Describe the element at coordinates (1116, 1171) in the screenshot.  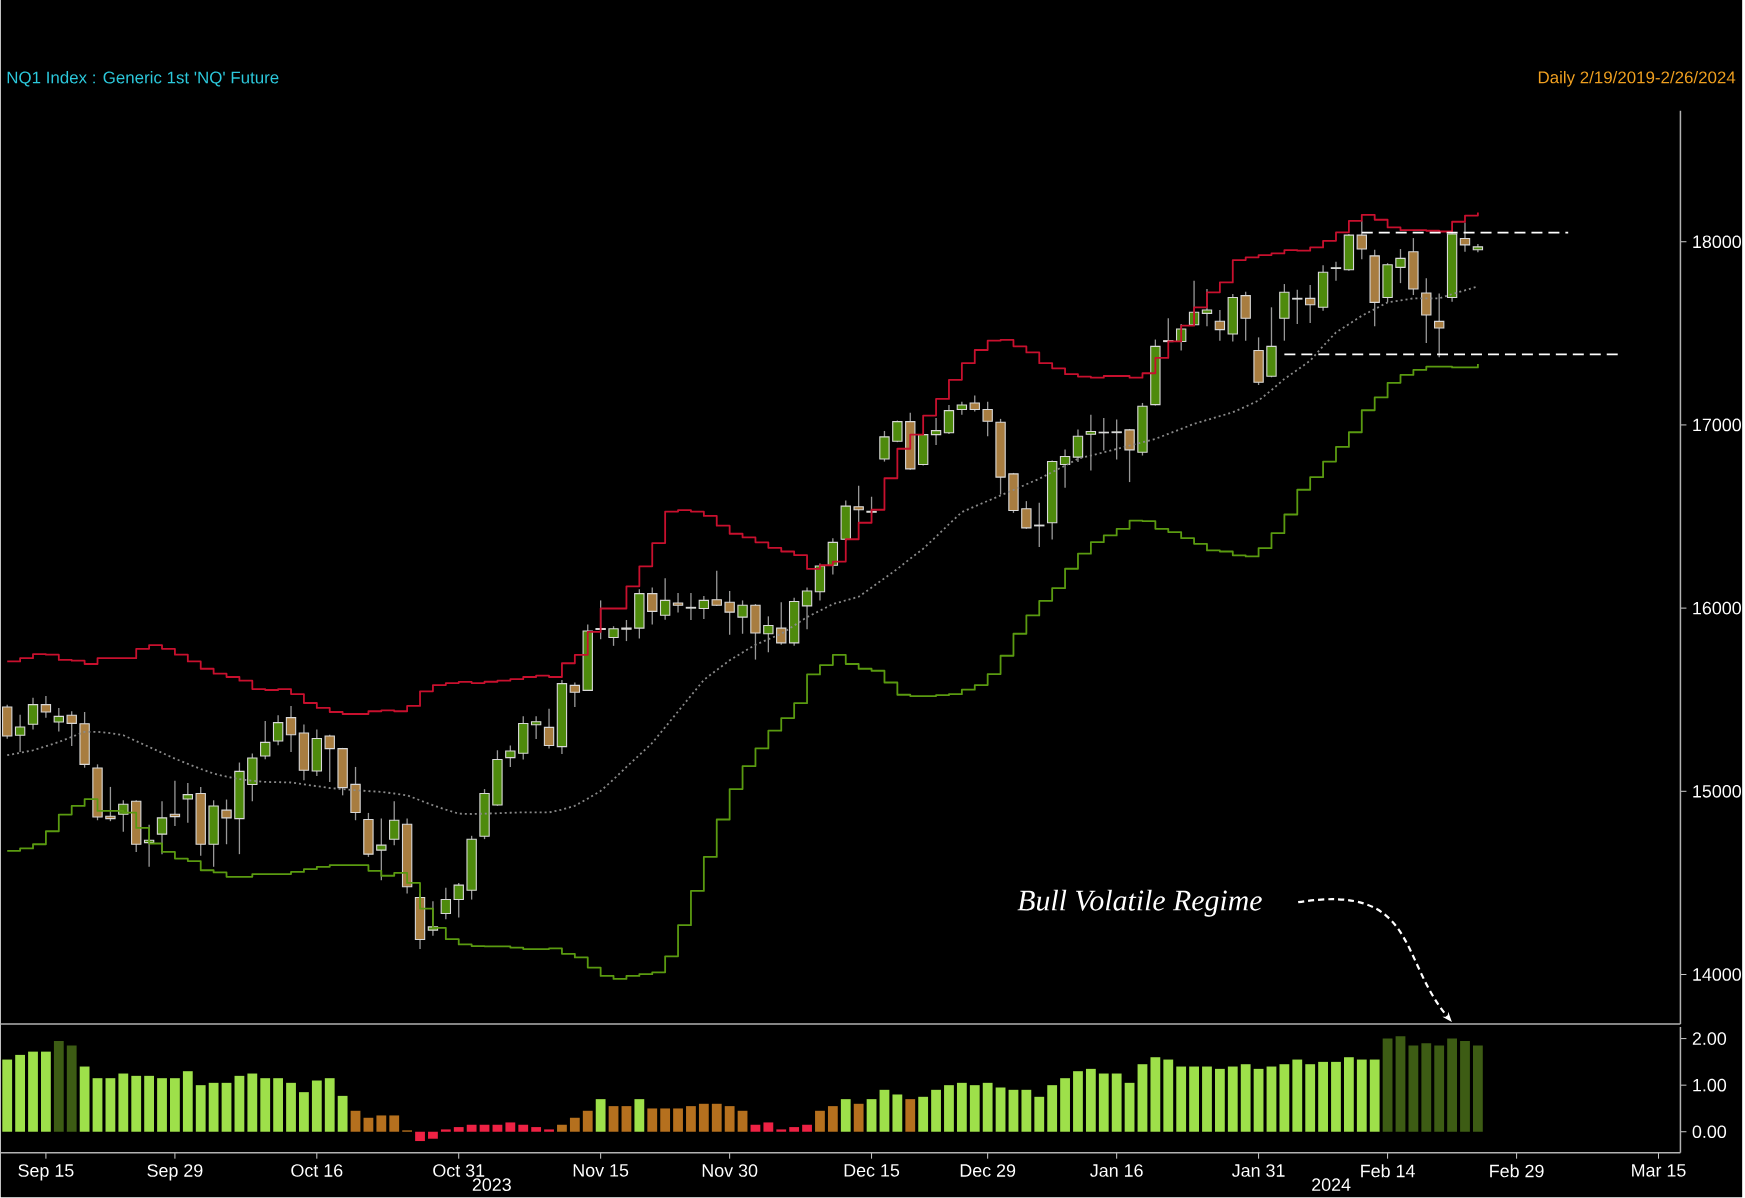
I see `x-tick-label: Jan 16` at that location.